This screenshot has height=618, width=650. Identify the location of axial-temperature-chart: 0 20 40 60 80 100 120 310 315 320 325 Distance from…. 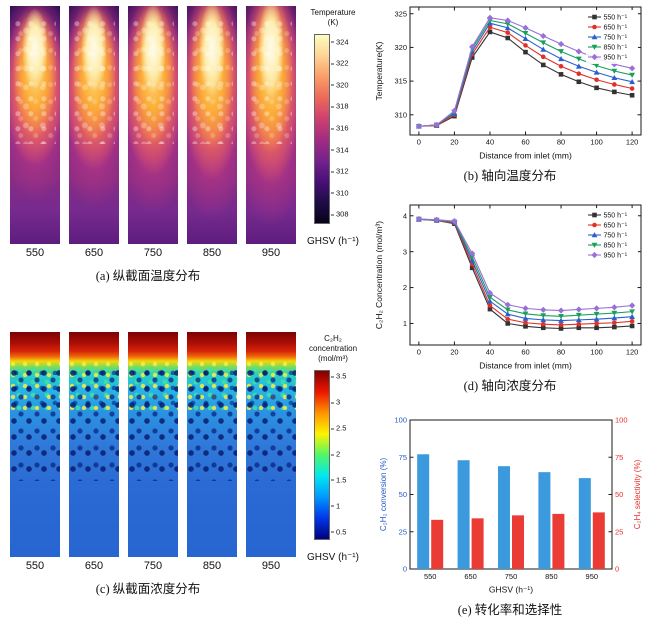
(508, 83).